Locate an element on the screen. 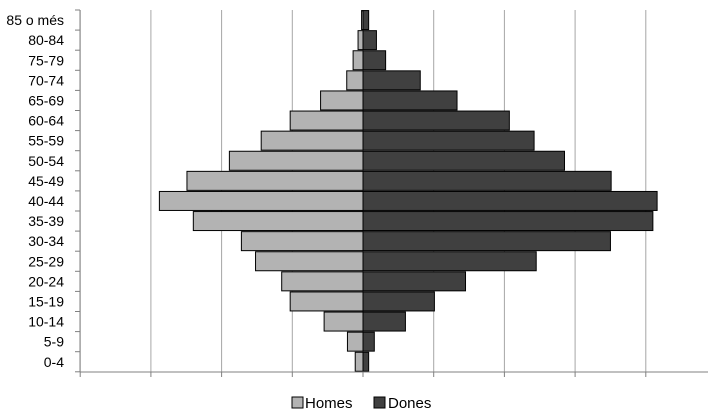 The image size is (708, 411). bar-dones-85-o-més is located at coordinates (366, 20).